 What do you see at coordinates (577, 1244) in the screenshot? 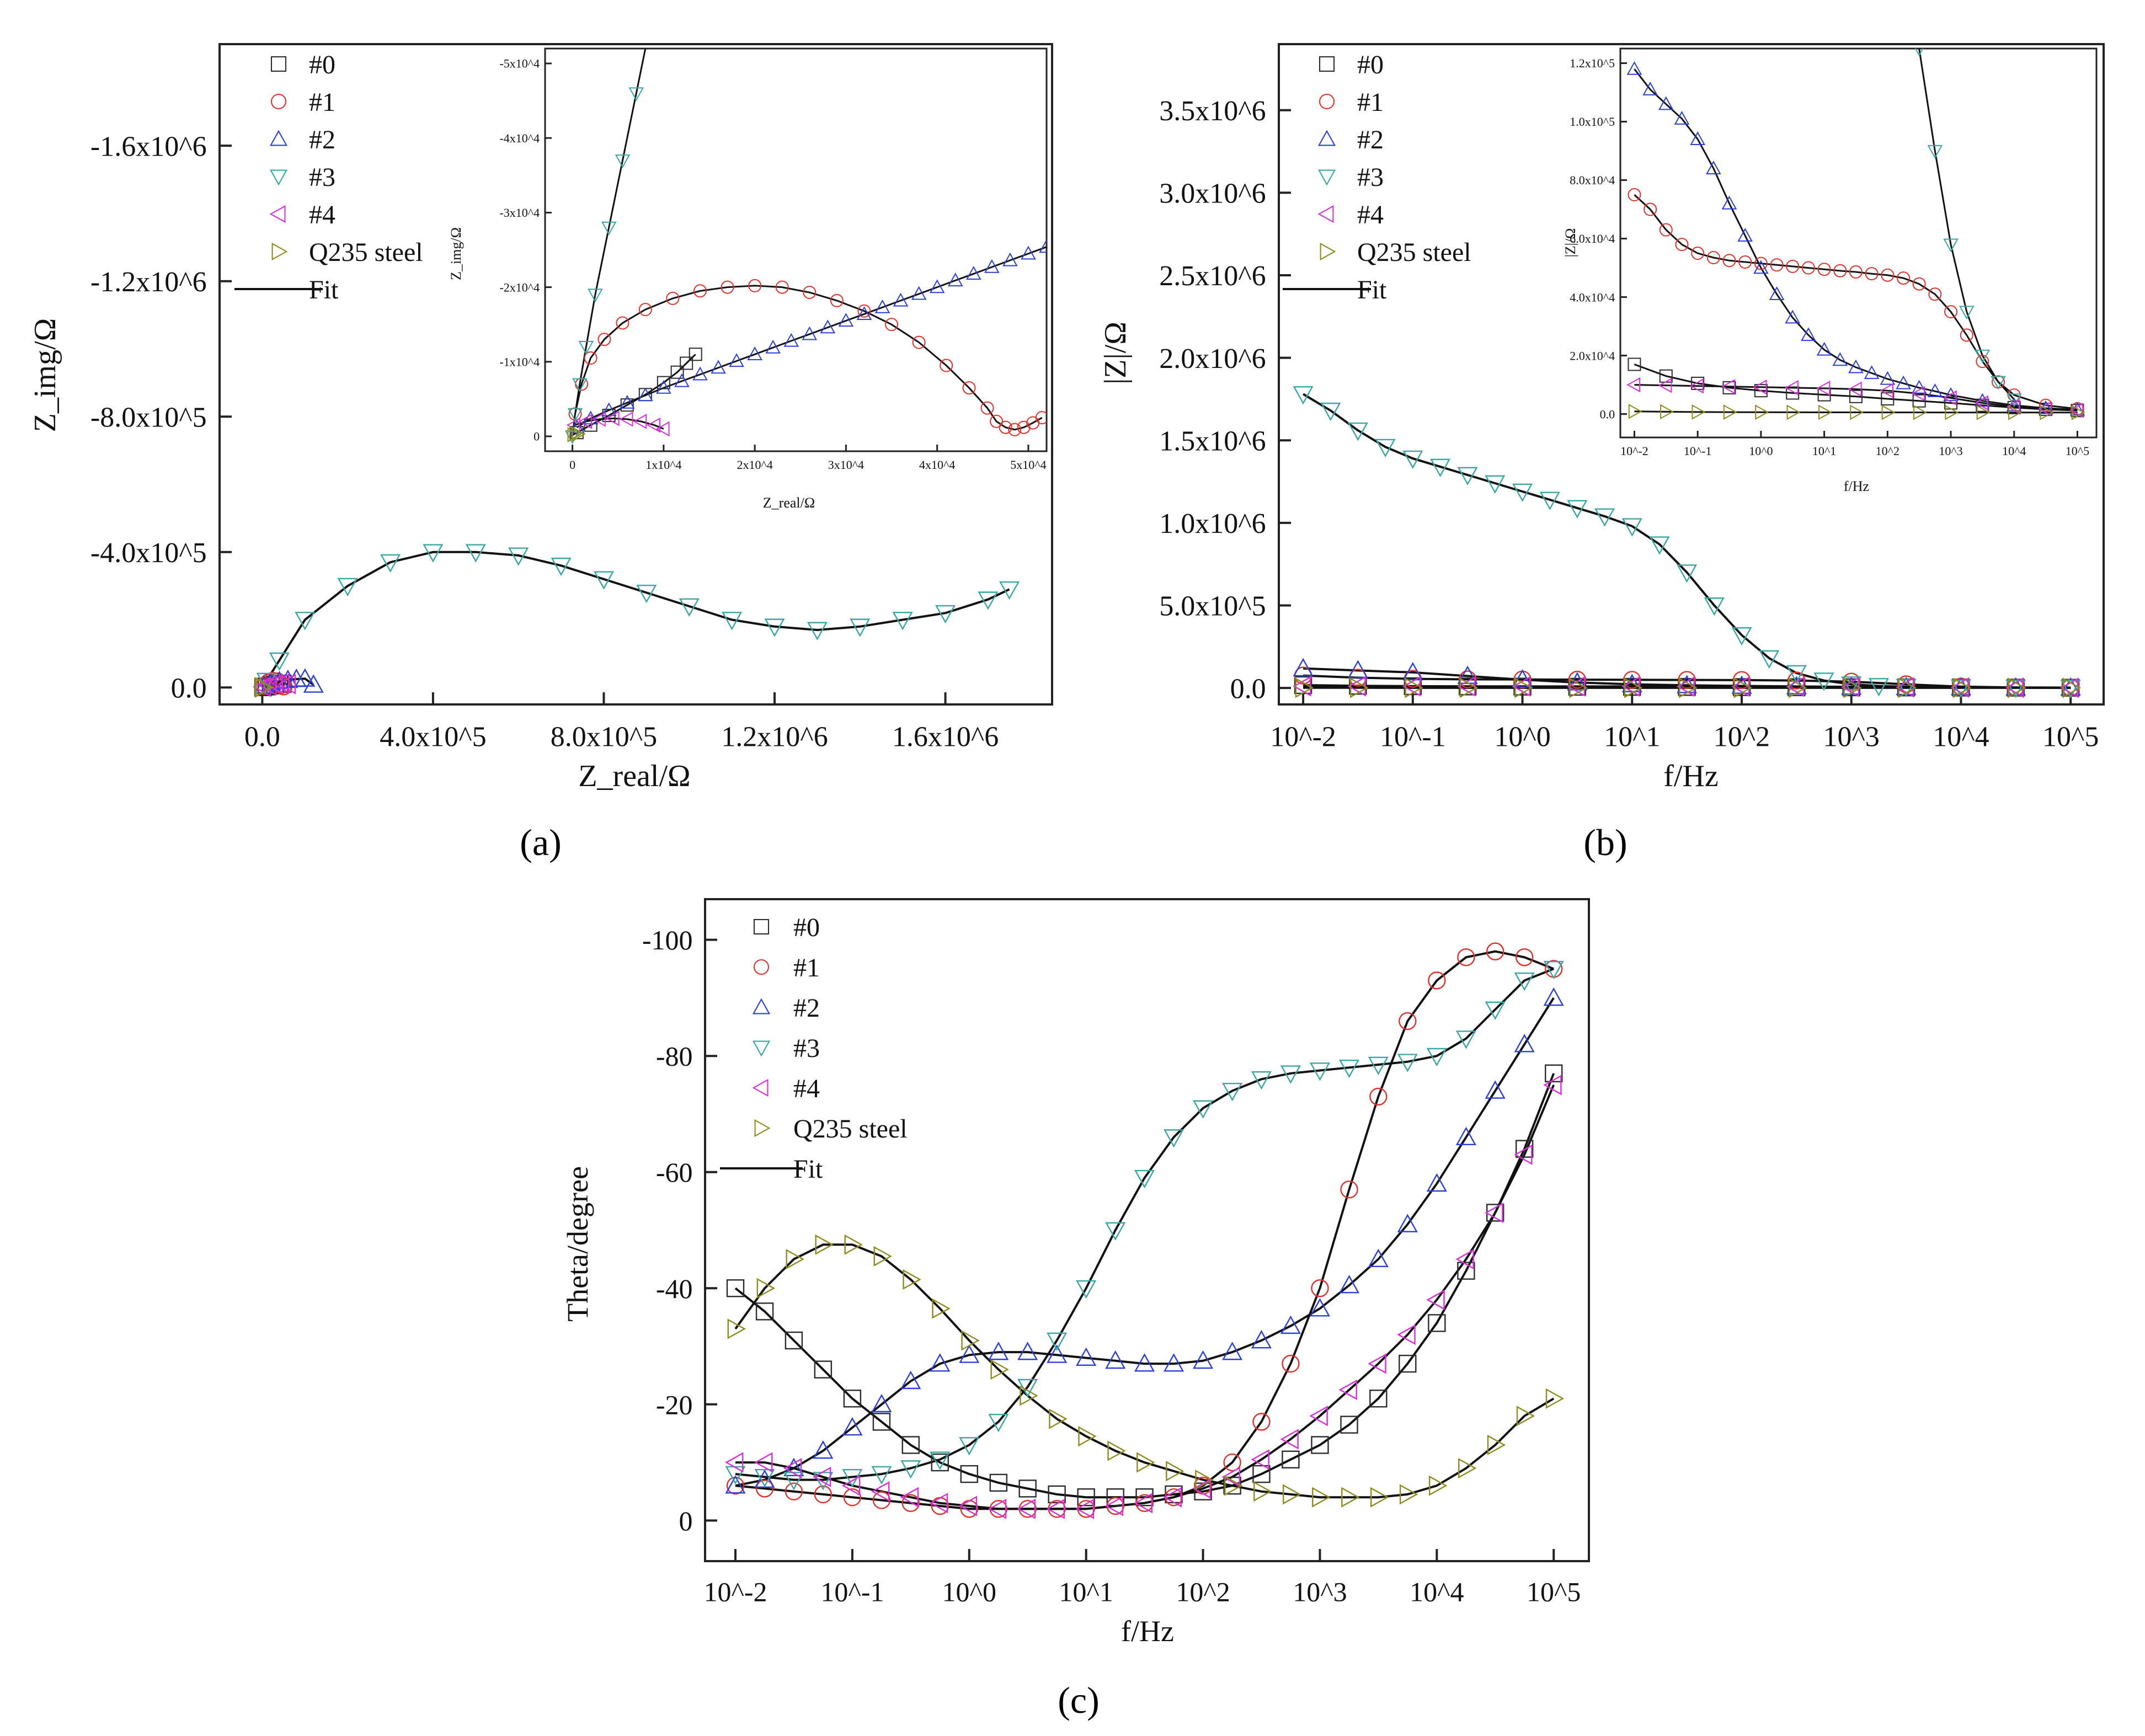
I see `chart-c-y-axis-label: Theta/degree` at bounding box center [577, 1244].